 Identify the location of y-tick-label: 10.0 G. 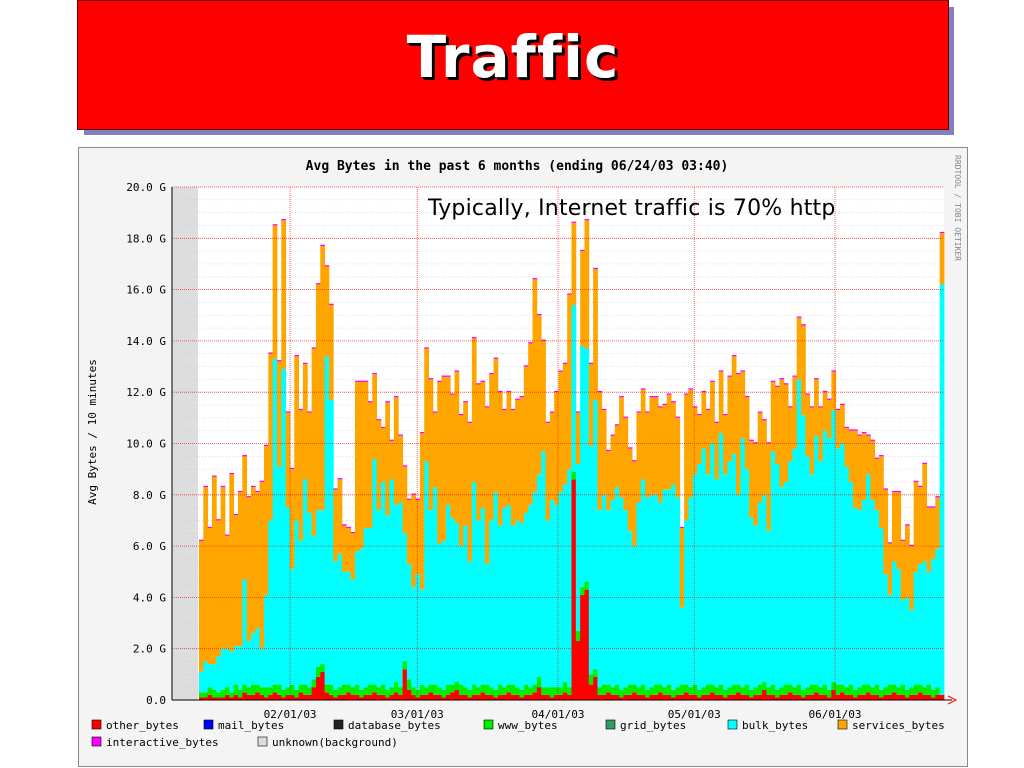
(146, 444).